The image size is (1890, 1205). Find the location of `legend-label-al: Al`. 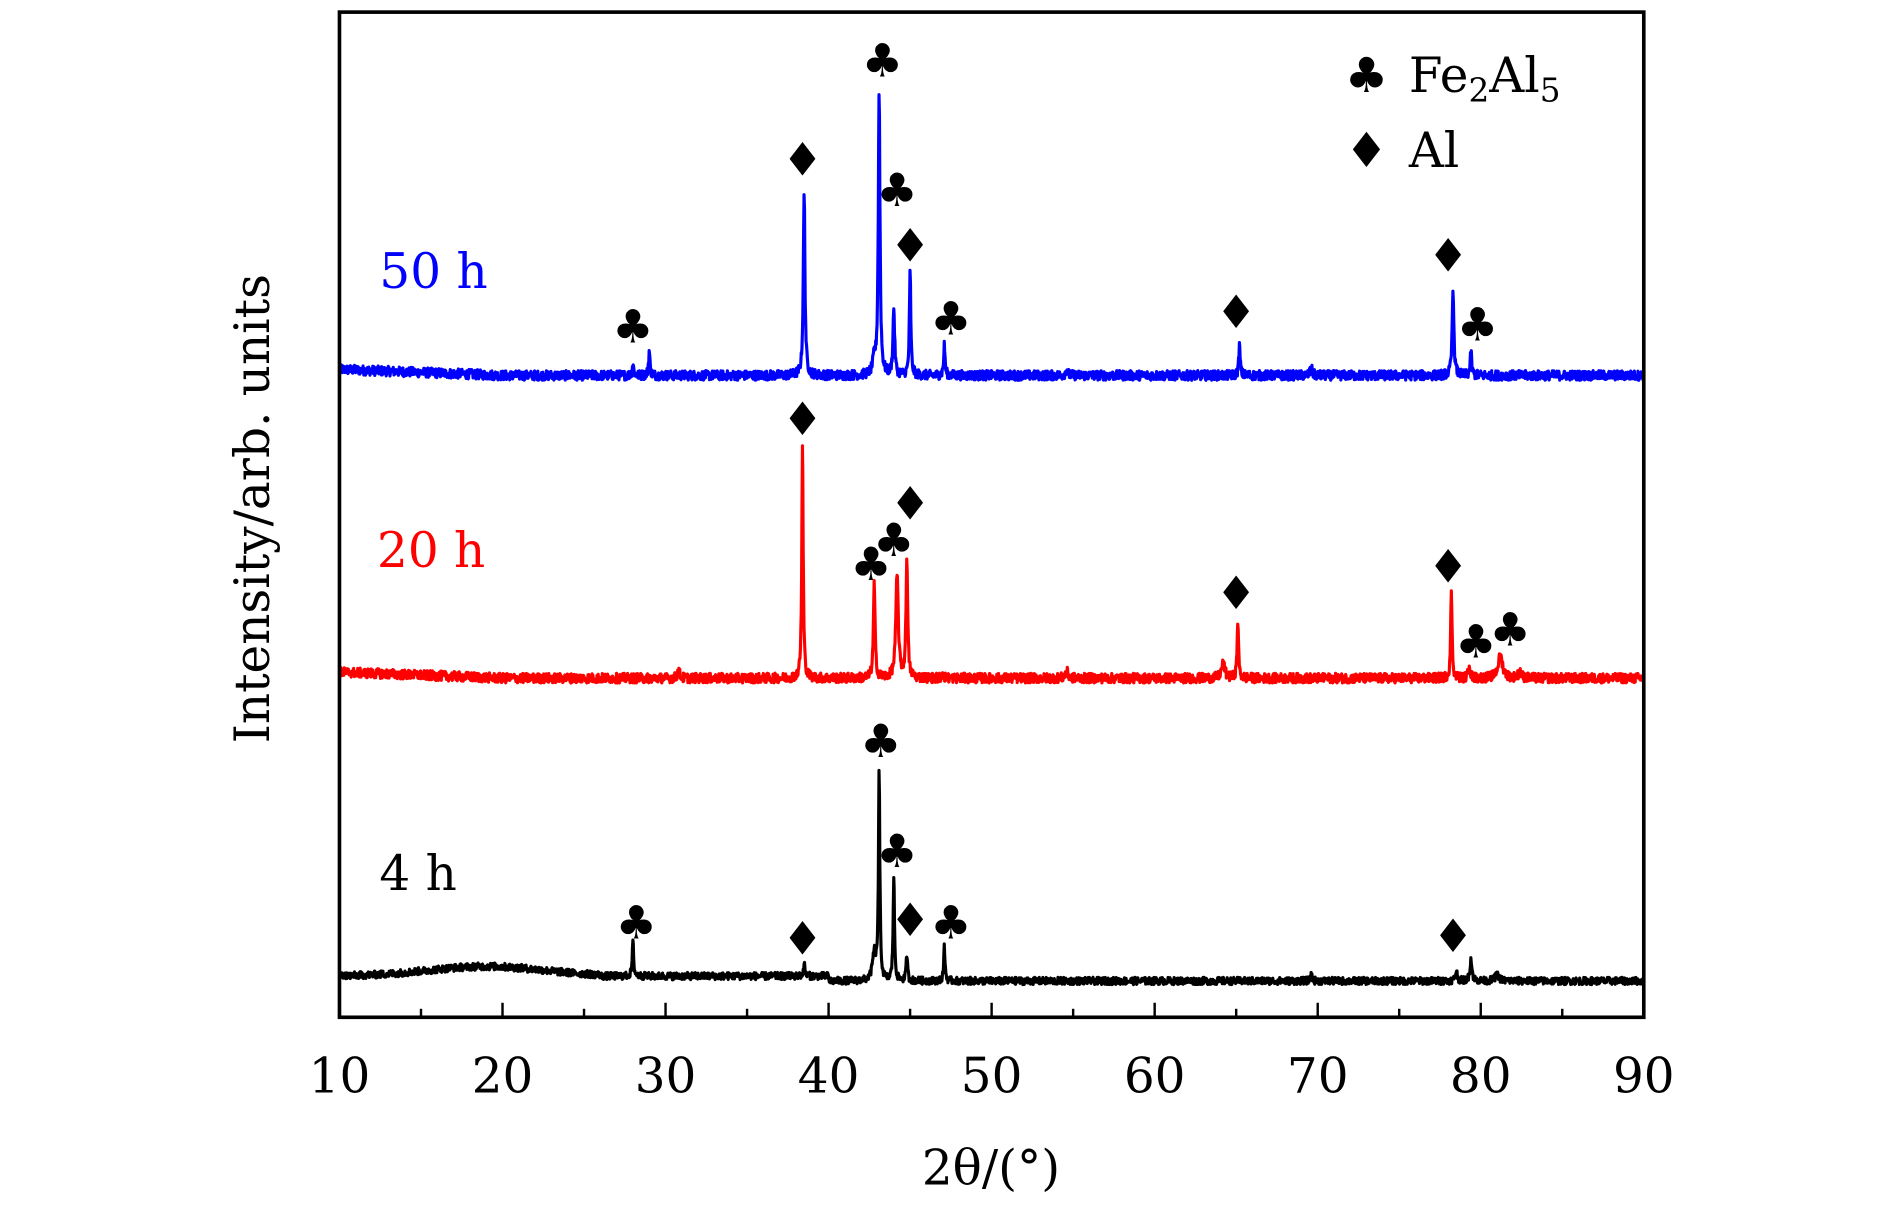

legend-label-al: Al is located at coordinates (1433, 151).